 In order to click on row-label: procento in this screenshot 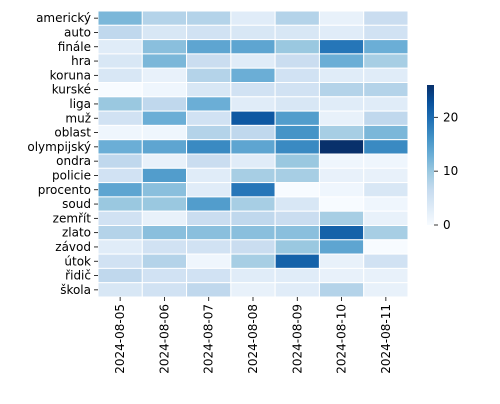, I will do `click(64, 190)`.